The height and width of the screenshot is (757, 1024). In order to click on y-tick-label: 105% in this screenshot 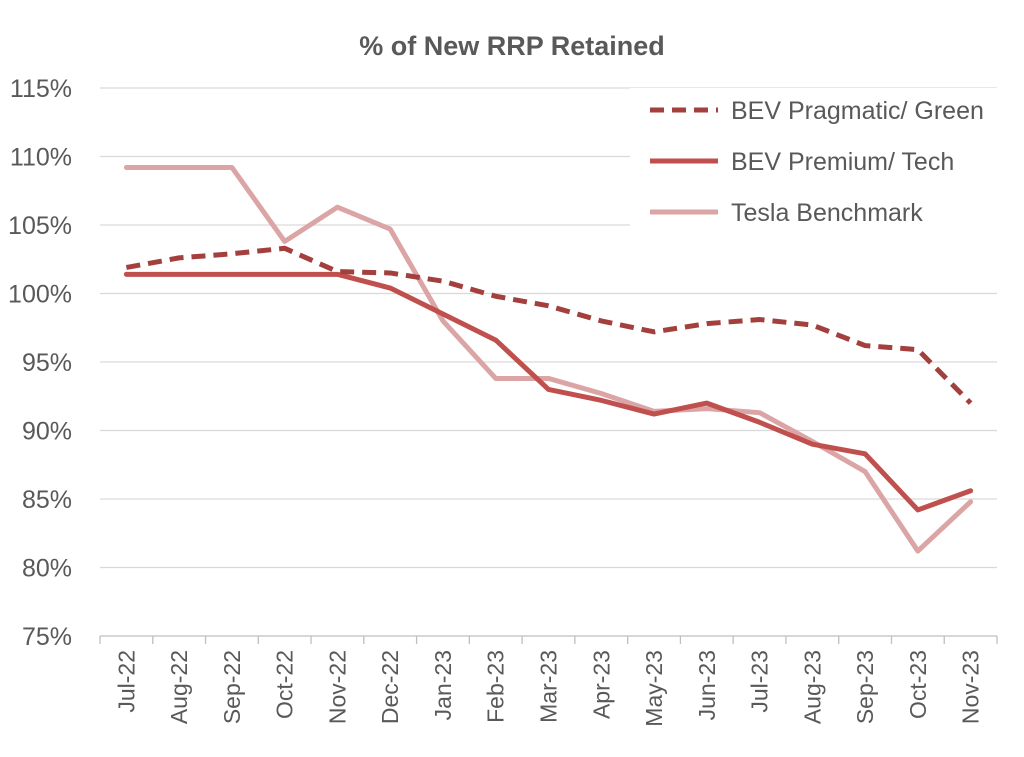, I will do `click(40, 226)`.